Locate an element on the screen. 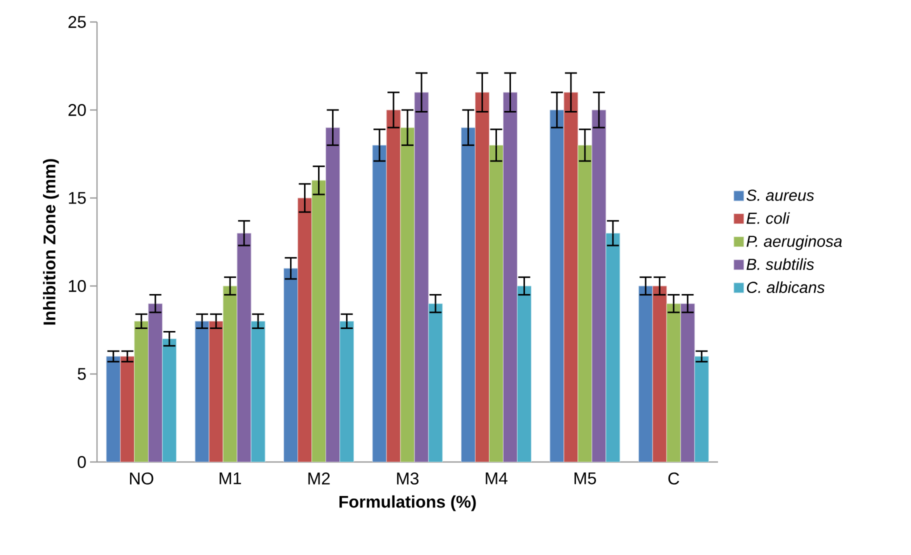  x-tick-label: M3 is located at coordinates (408, 478).